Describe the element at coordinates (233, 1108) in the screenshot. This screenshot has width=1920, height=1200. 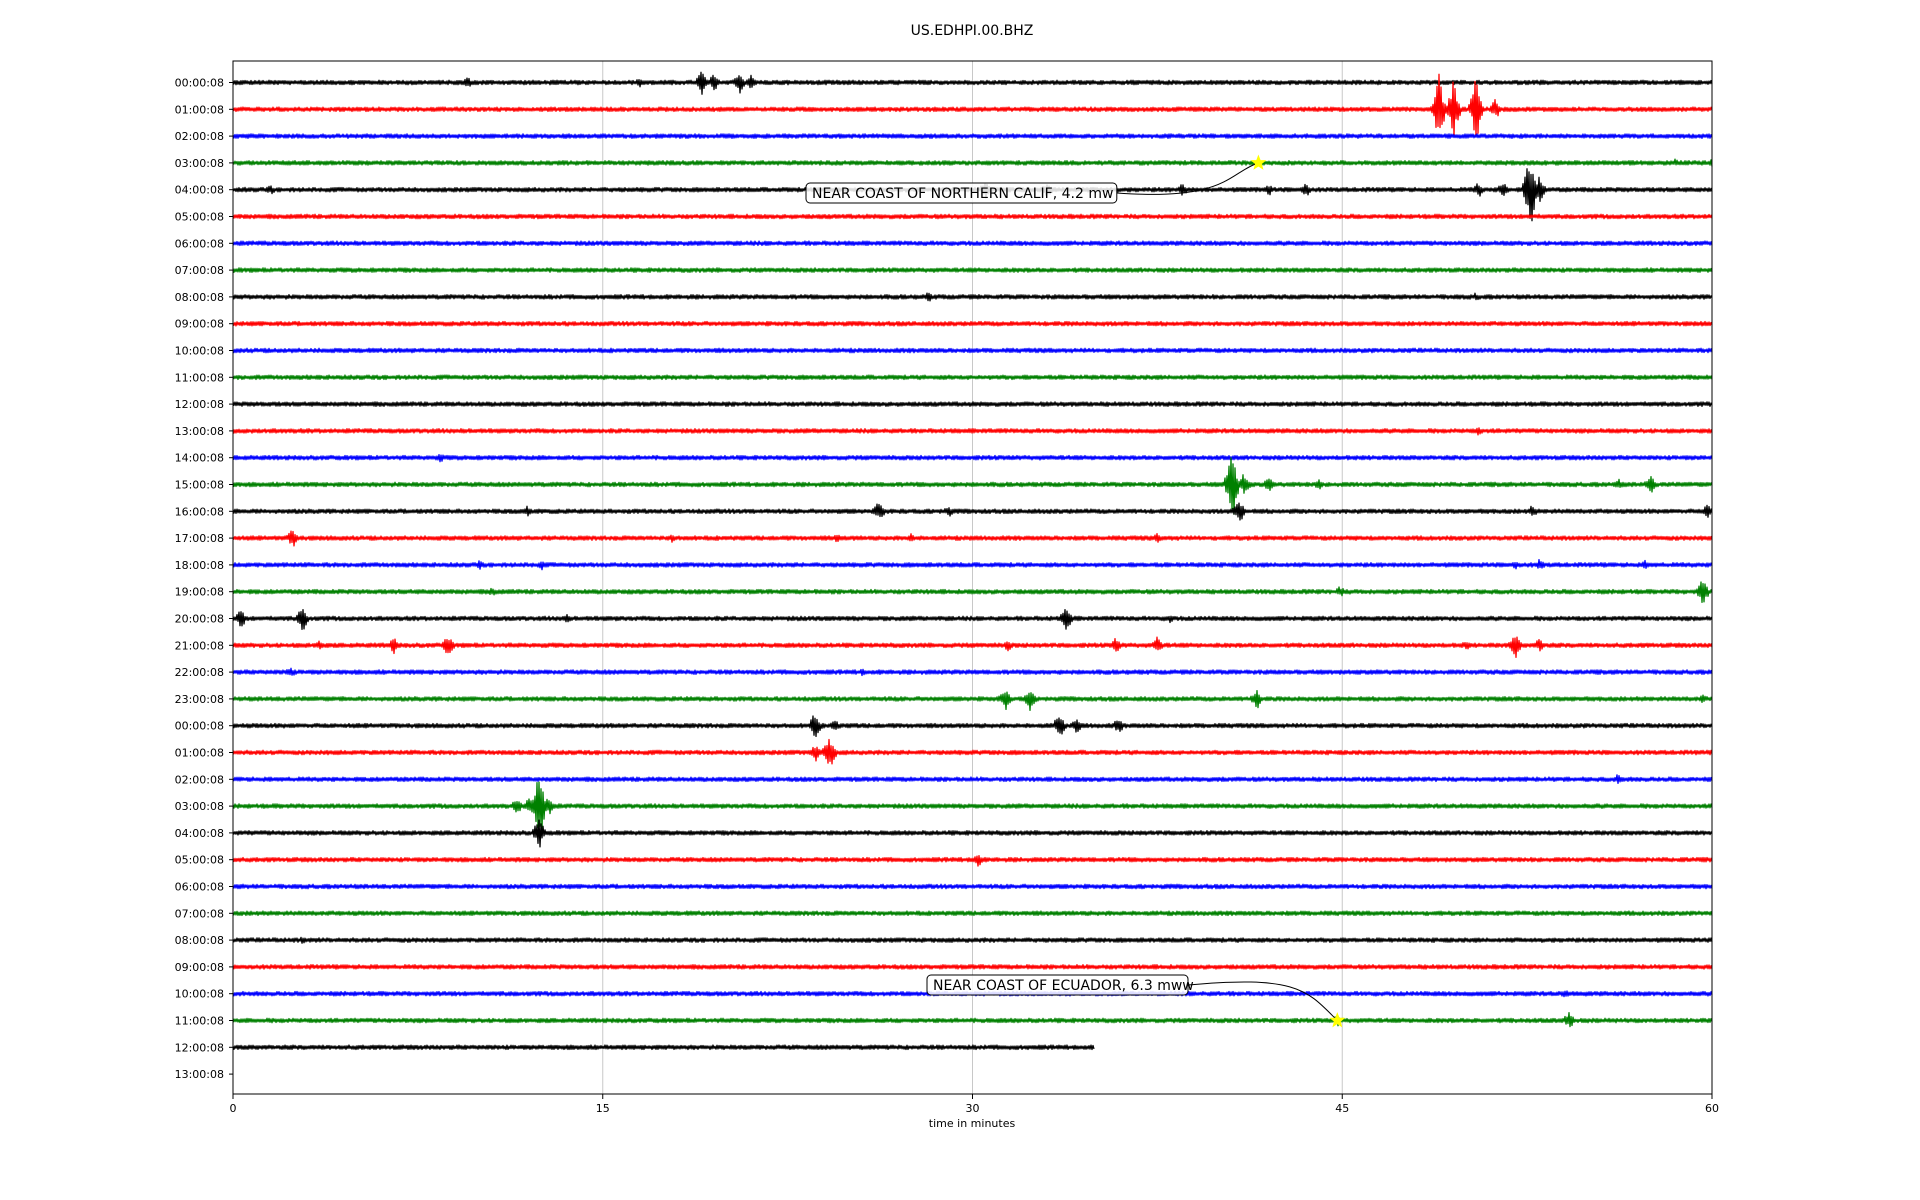
I see `x-tick-label: 0` at that location.